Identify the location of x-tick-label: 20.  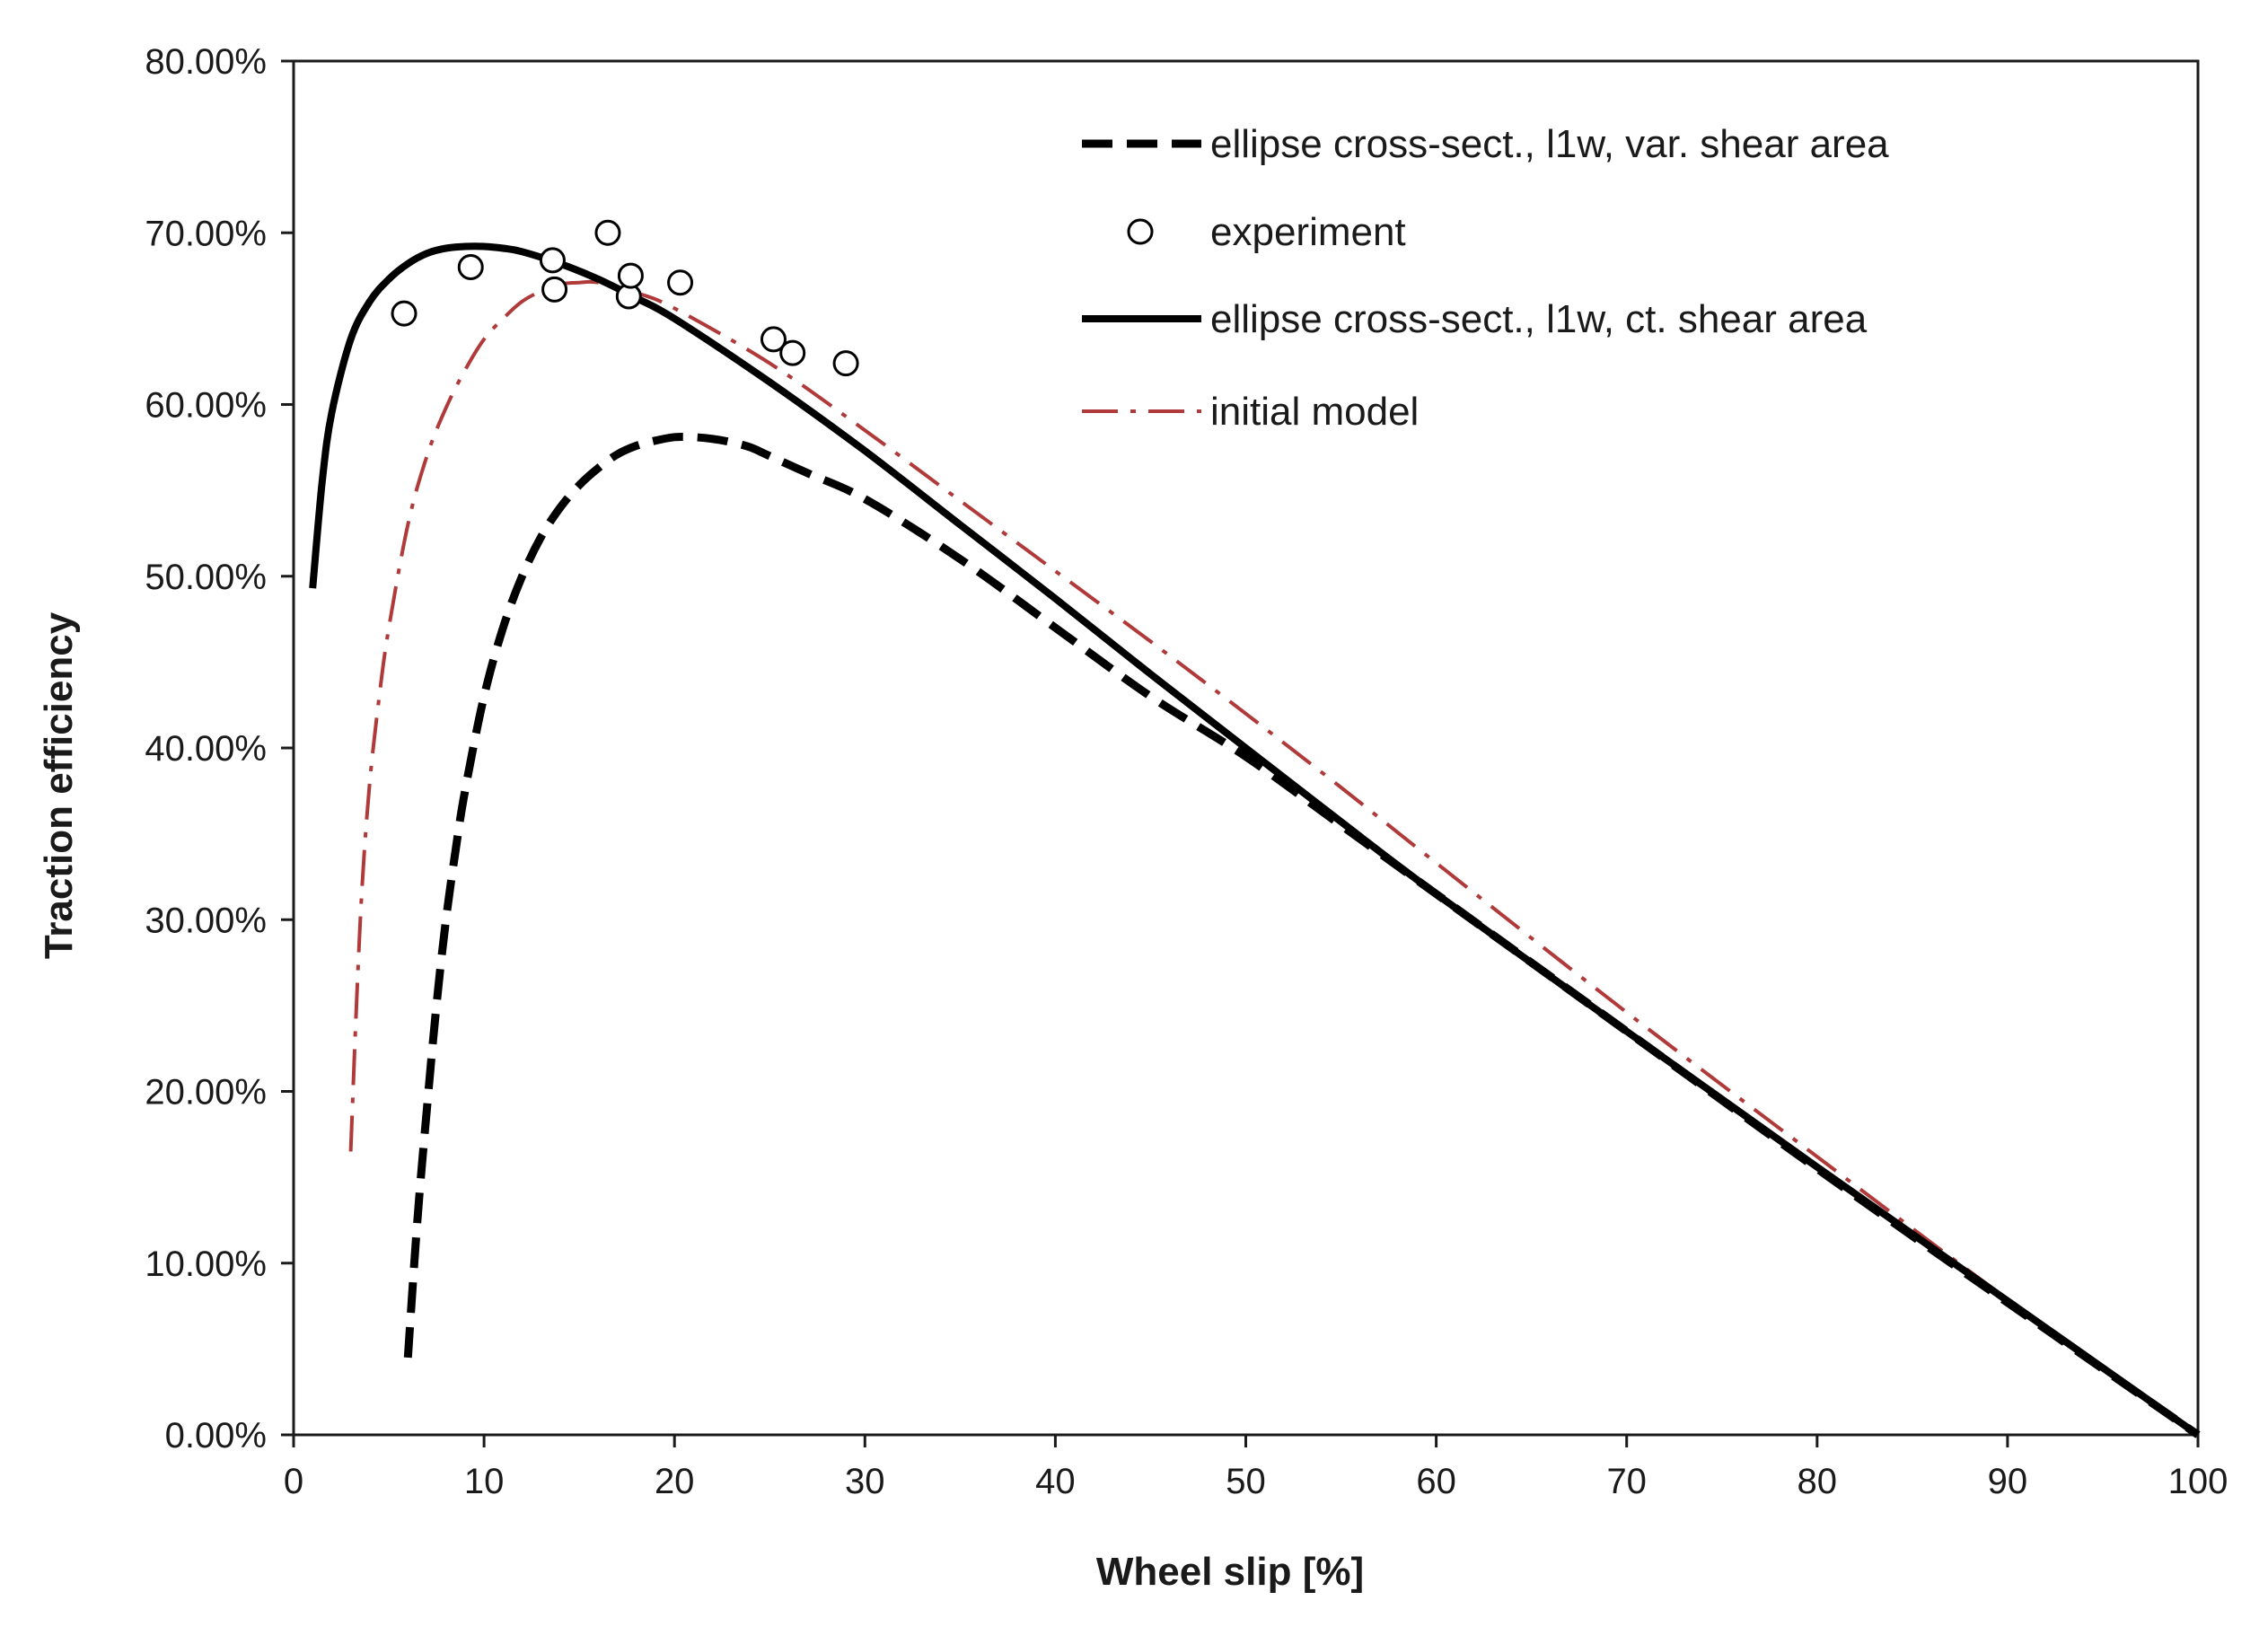
(675, 1481).